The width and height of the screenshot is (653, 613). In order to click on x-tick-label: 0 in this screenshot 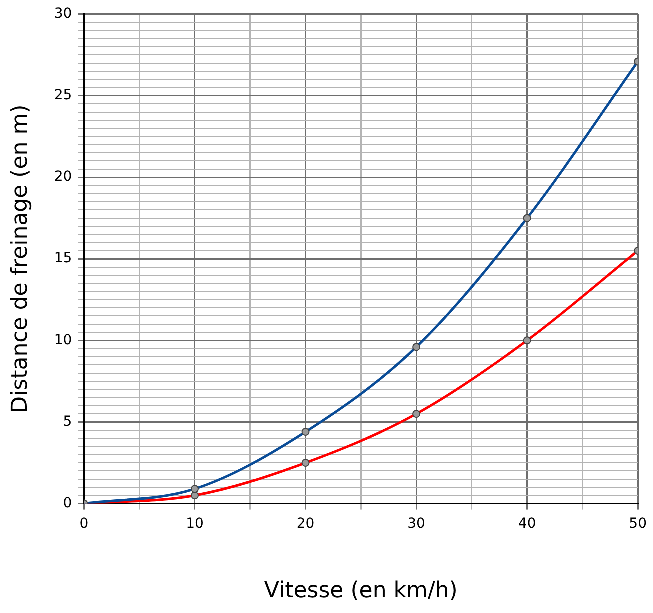, I will do `click(84, 524)`.